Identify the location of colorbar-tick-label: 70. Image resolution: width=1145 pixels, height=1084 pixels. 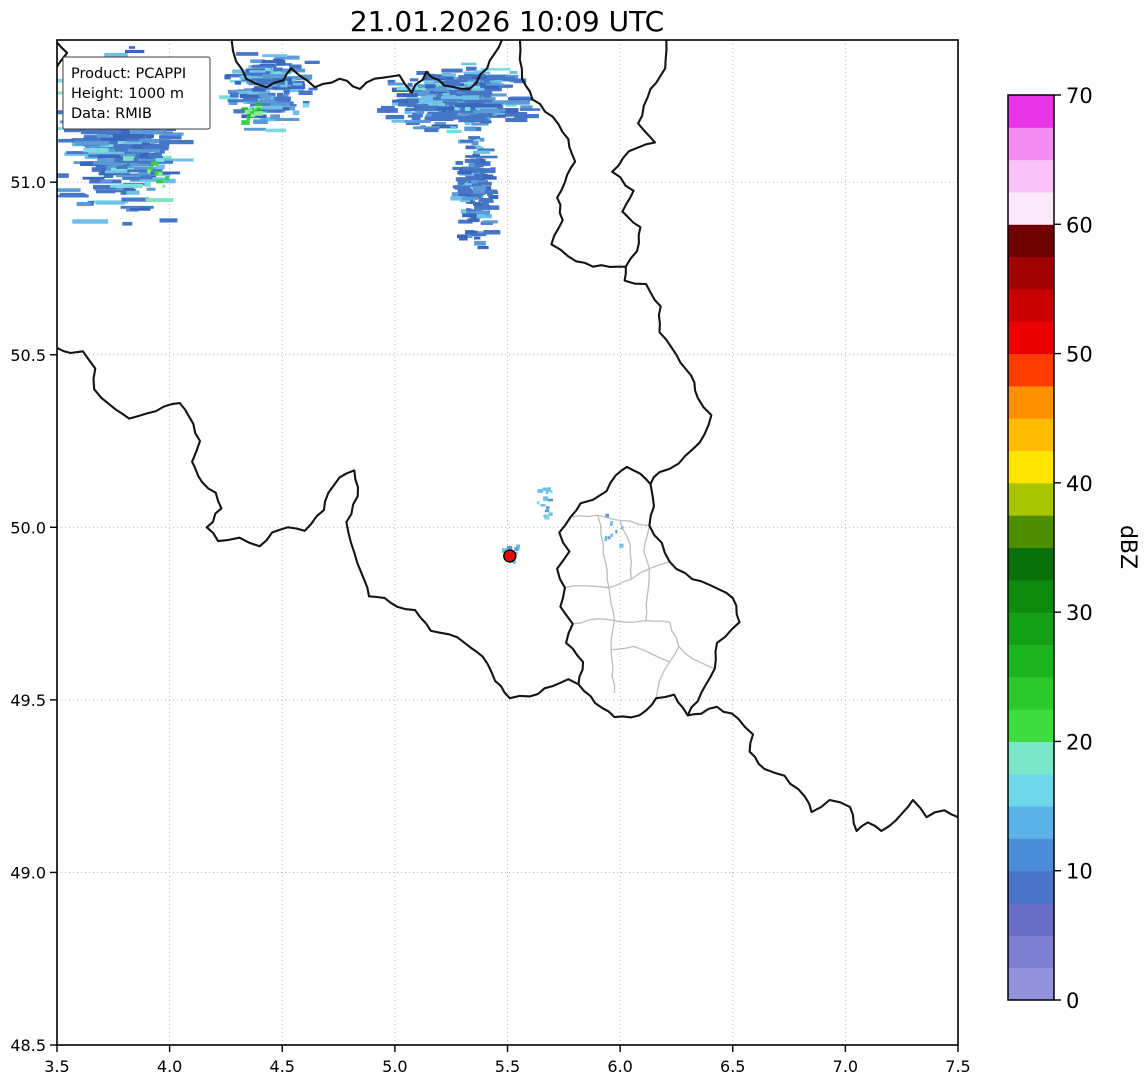
(1079, 96).